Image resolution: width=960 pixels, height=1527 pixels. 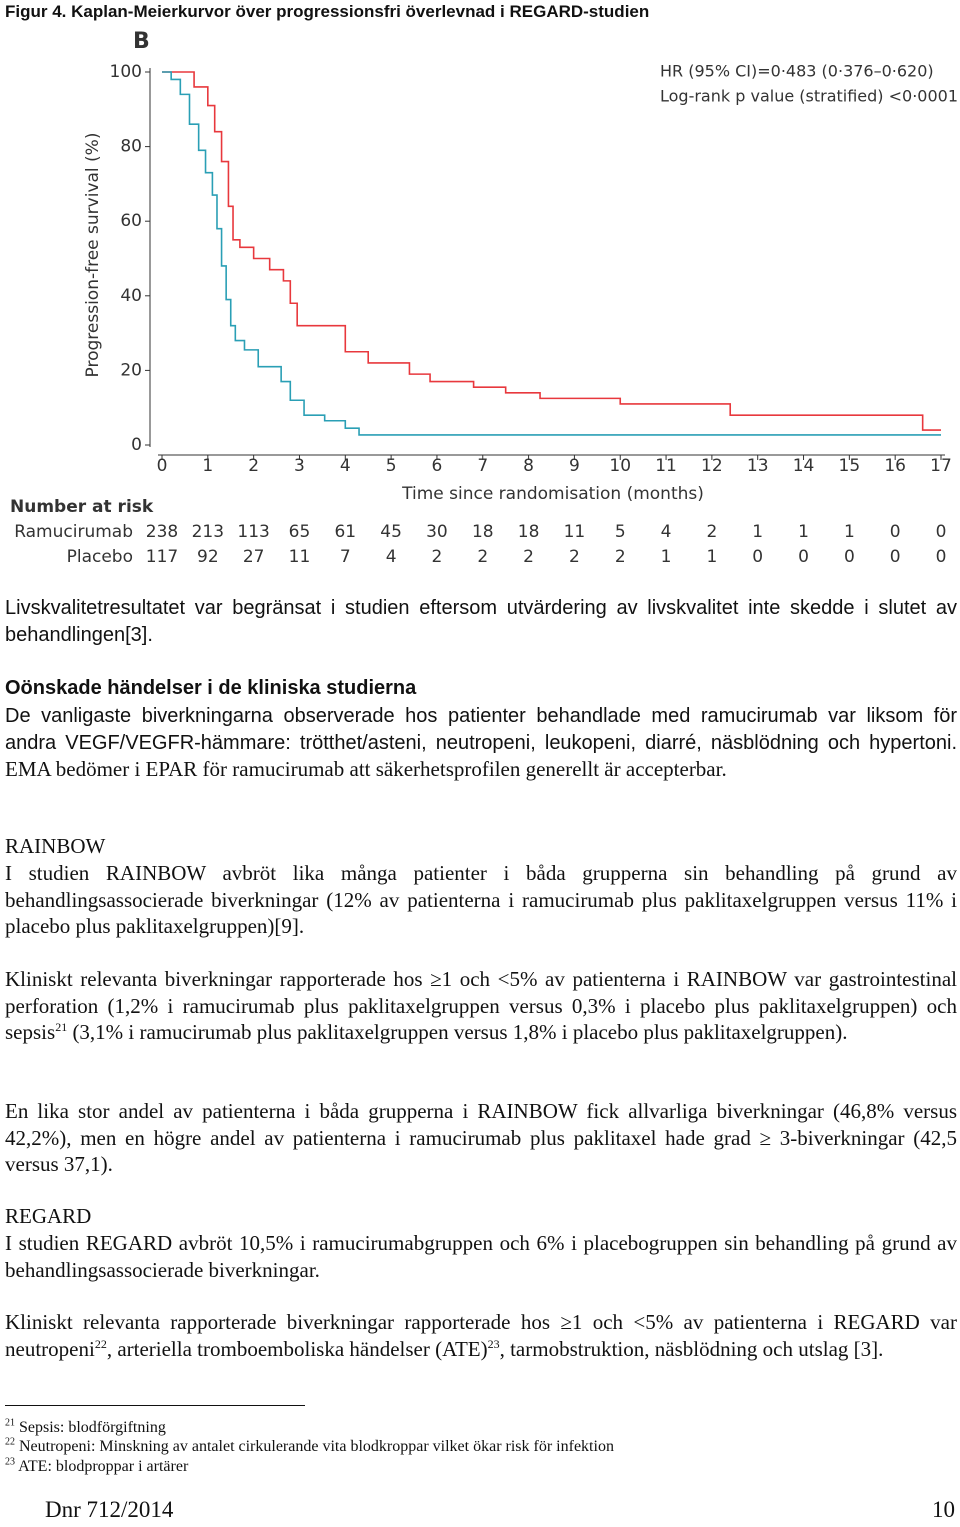 I want to click on x-tick-label: 5, so click(x=391, y=466).